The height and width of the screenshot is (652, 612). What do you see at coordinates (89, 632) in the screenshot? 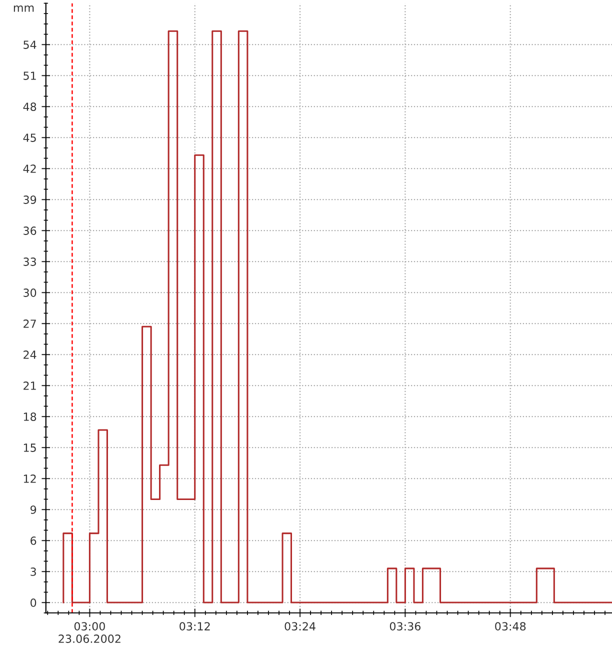
I see `x-tick-label: 03:00 23.06.2002` at bounding box center [89, 632].